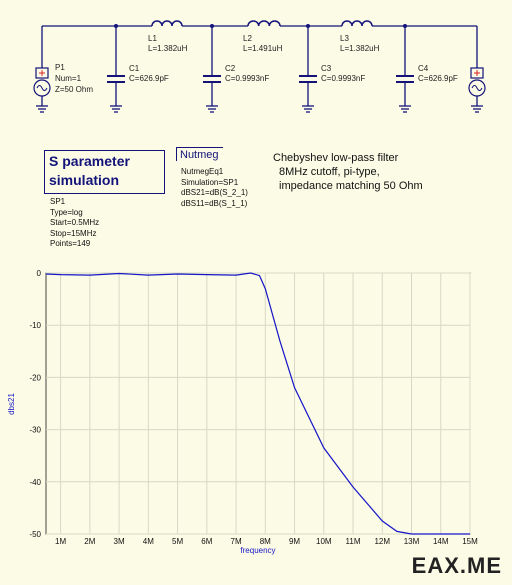 The height and width of the screenshot is (585, 512). I want to click on cap-c1-value: C=626.9pF, so click(149, 78).